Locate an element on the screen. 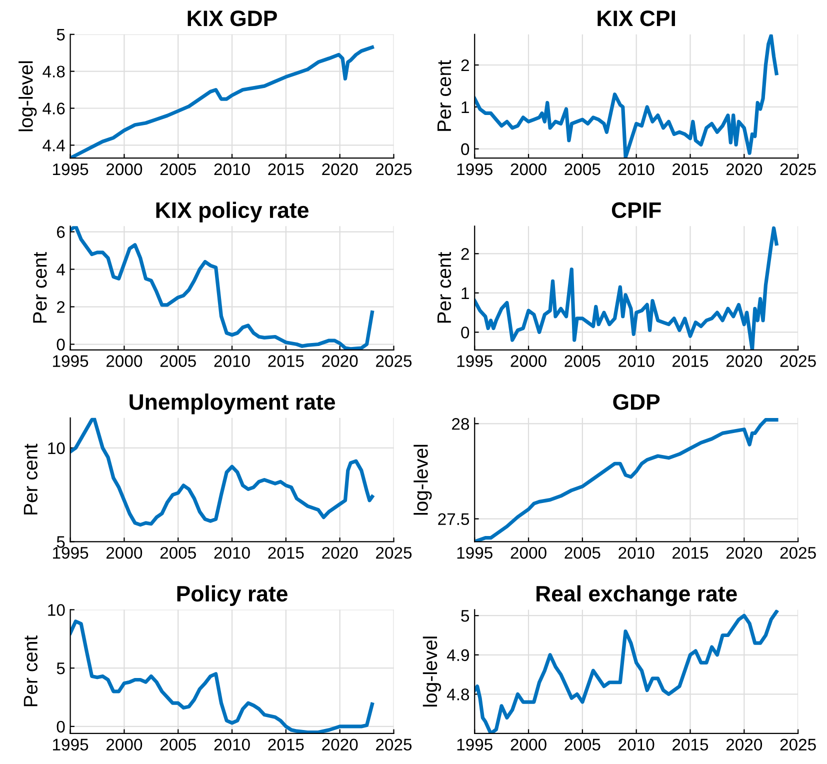 This screenshot has height=764, width=827. chart-title: CPIF is located at coordinates (636, 210).